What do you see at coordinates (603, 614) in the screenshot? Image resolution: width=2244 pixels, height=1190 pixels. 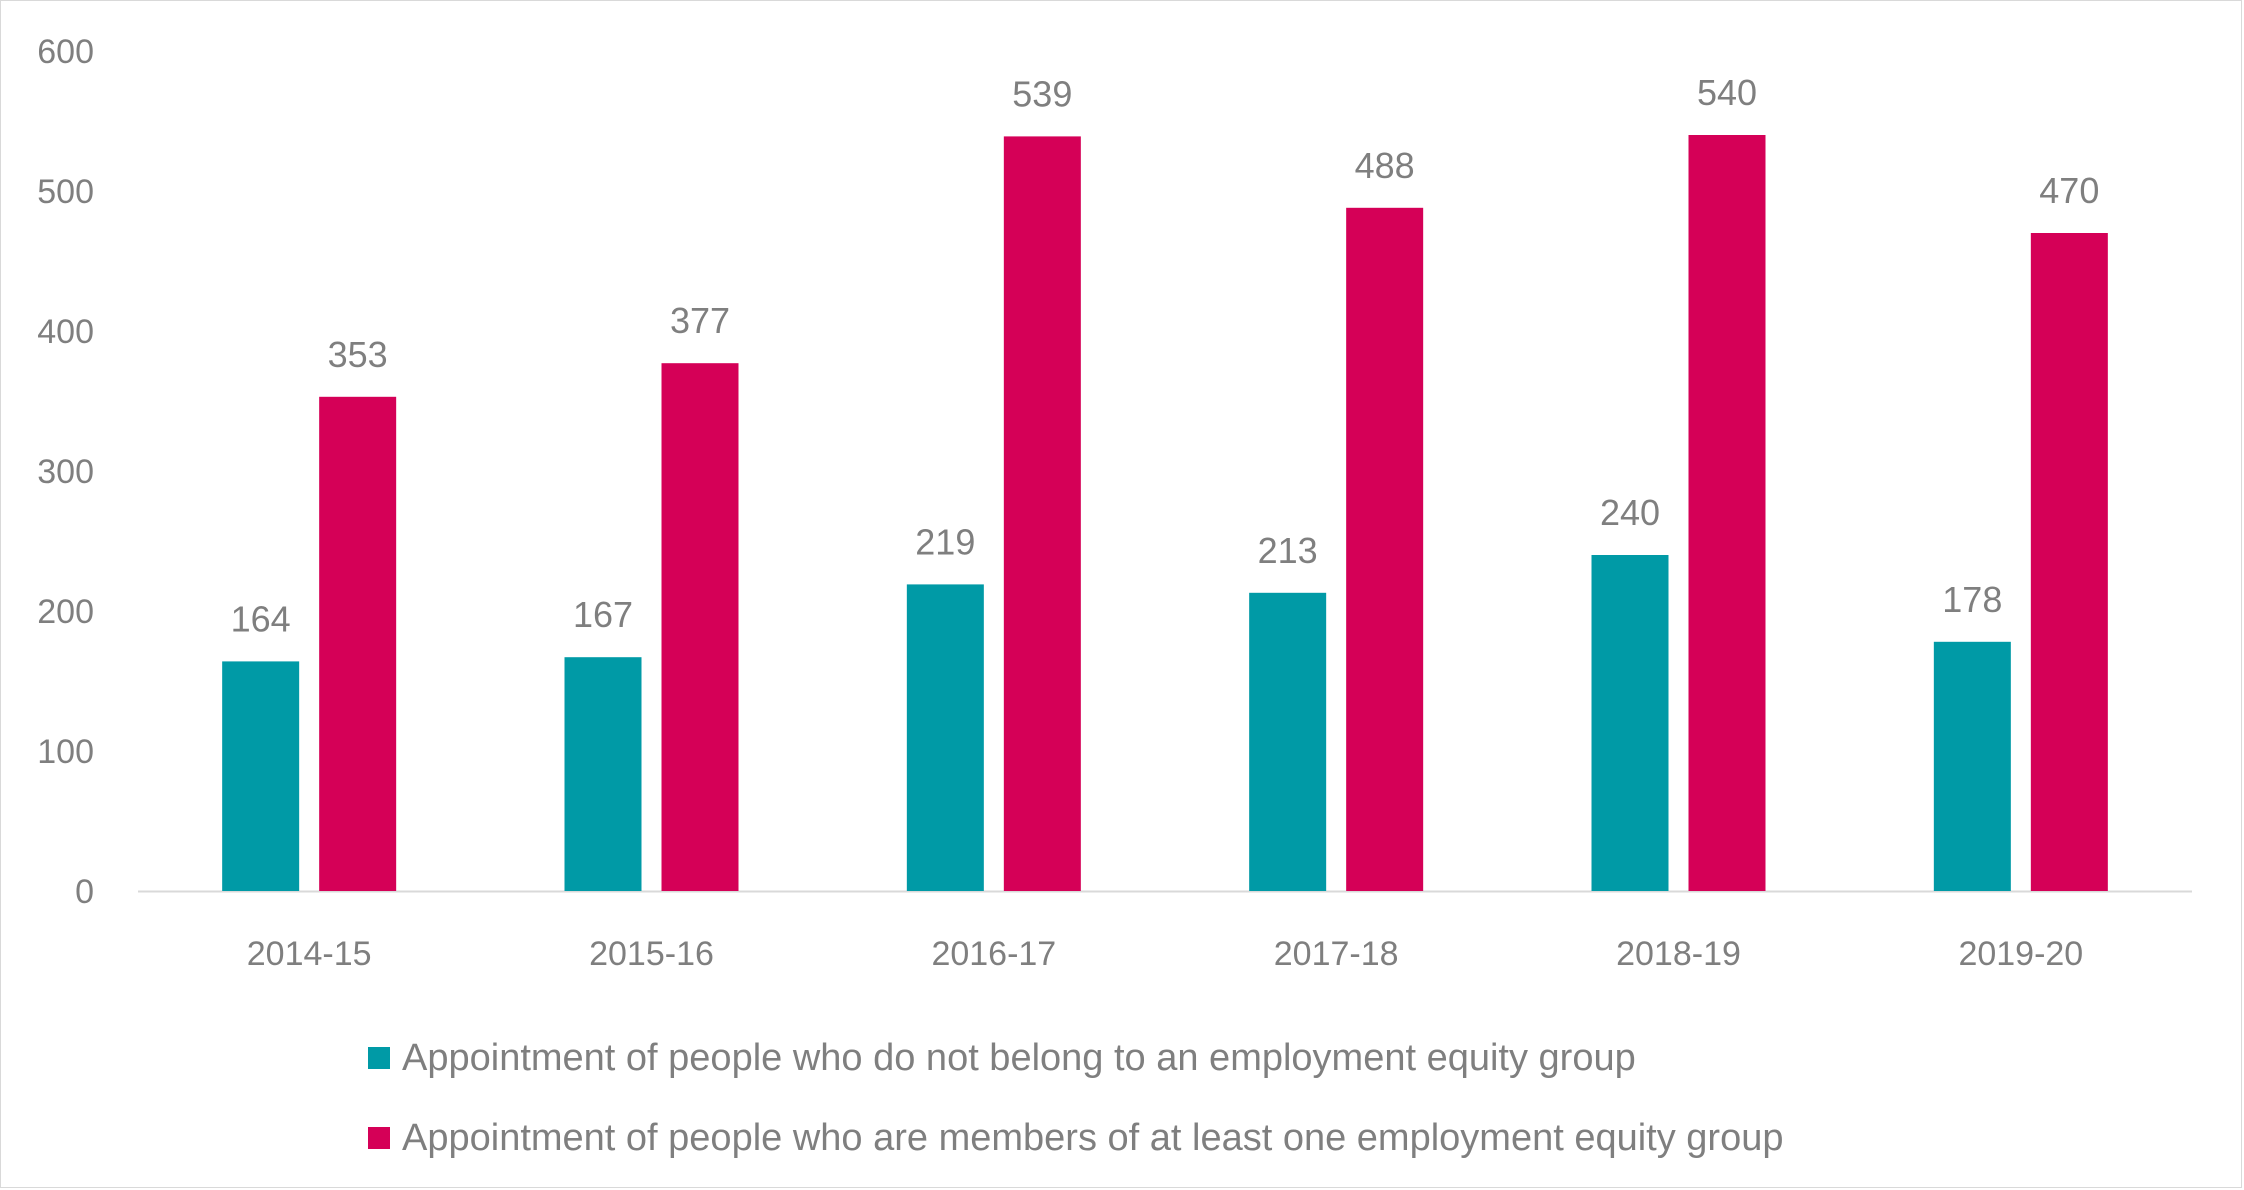 I see `data-label-series-1: 167` at bounding box center [603, 614].